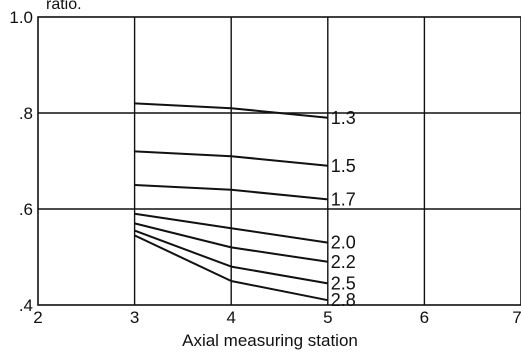 Image resolution: width=521 pixels, height=353 pixels. I want to click on x-tick-label: 4, so click(230, 317).